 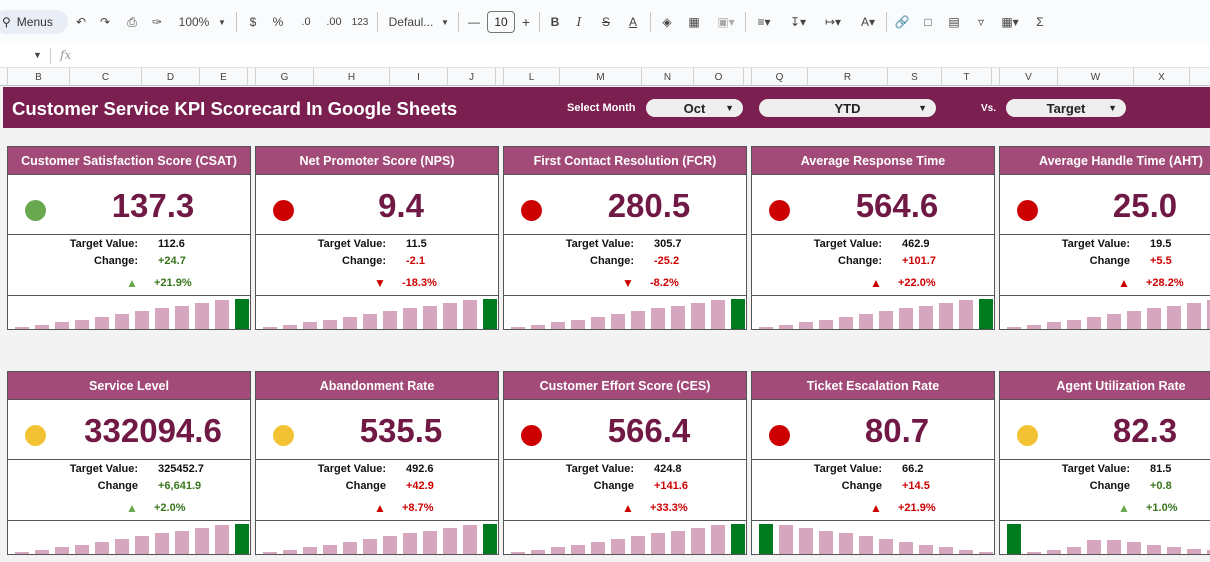 I want to click on search-icon: ⚲, so click(x=6, y=22).